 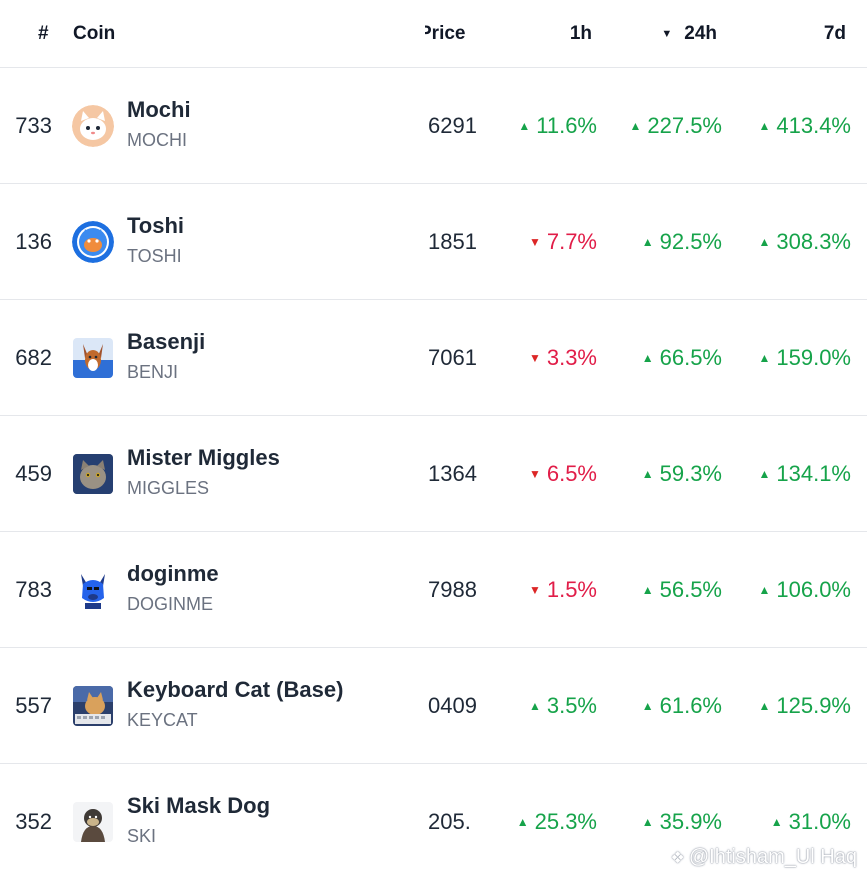 I want to click on change-1h-value: 1.5%, so click(x=571, y=589).